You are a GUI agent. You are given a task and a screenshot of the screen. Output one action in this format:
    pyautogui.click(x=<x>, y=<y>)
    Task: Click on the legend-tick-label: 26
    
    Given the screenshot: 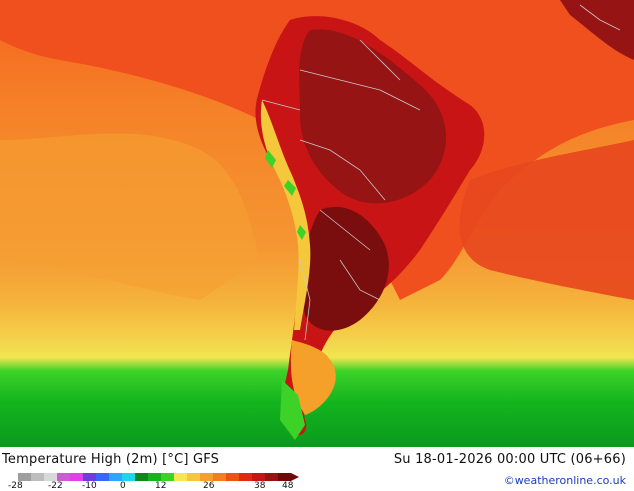 What is the action you would take?
    pyautogui.click(x=209, y=486)
    